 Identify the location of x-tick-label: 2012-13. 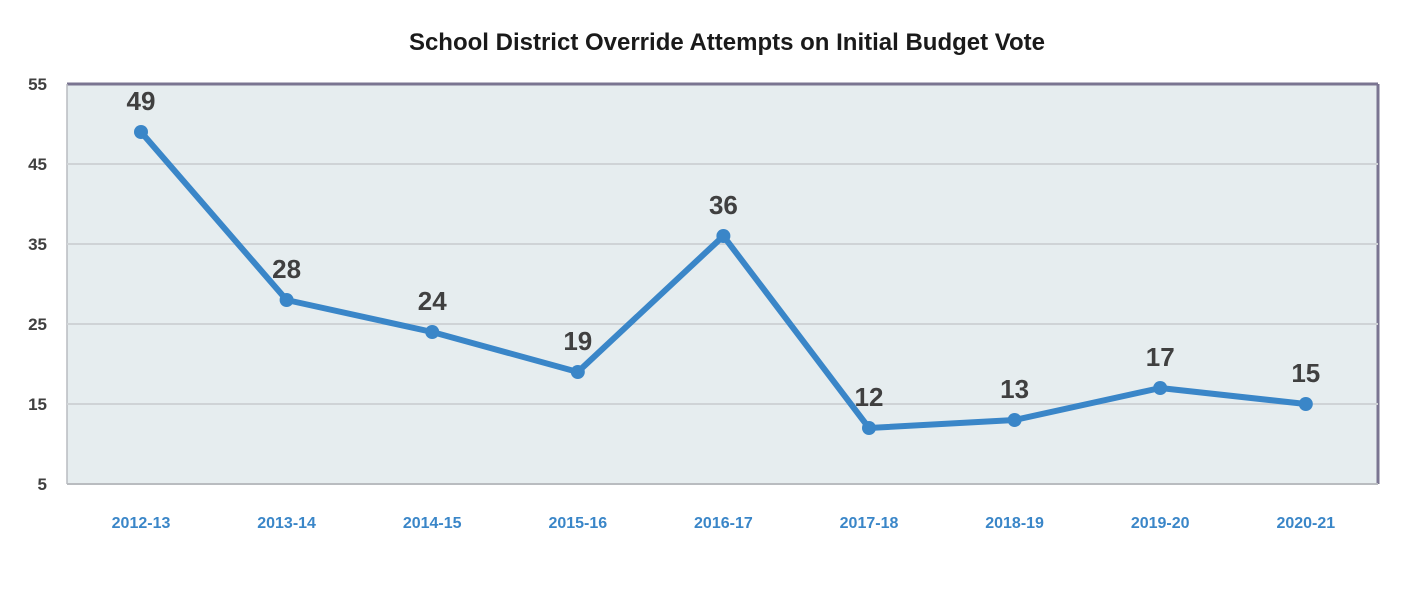
(141, 523).